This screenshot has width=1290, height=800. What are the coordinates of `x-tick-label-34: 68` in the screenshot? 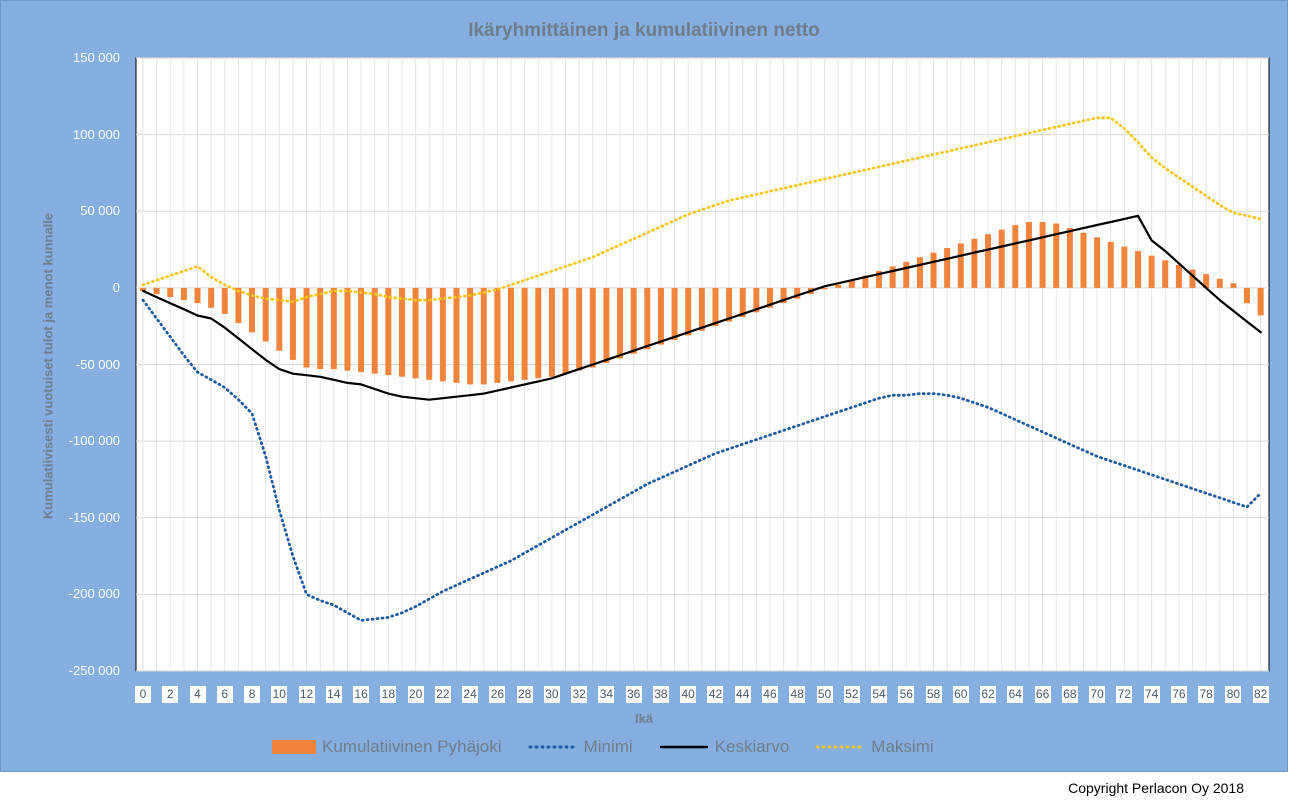 It's located at (1069, 694).